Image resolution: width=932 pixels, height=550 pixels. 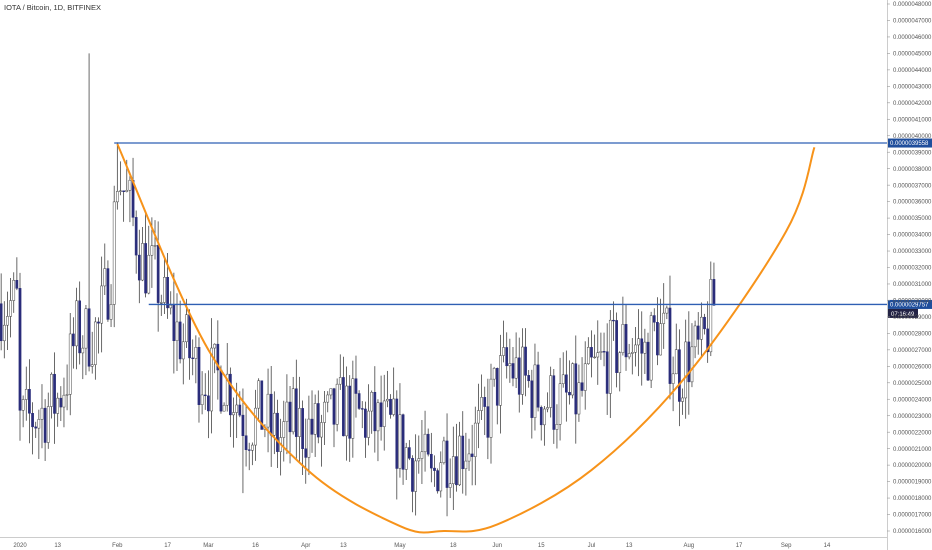 What do you see at coordinates (629, 546) in the screenshot?
I see `time-tick-label: 13` at bounding box center [629, 546].